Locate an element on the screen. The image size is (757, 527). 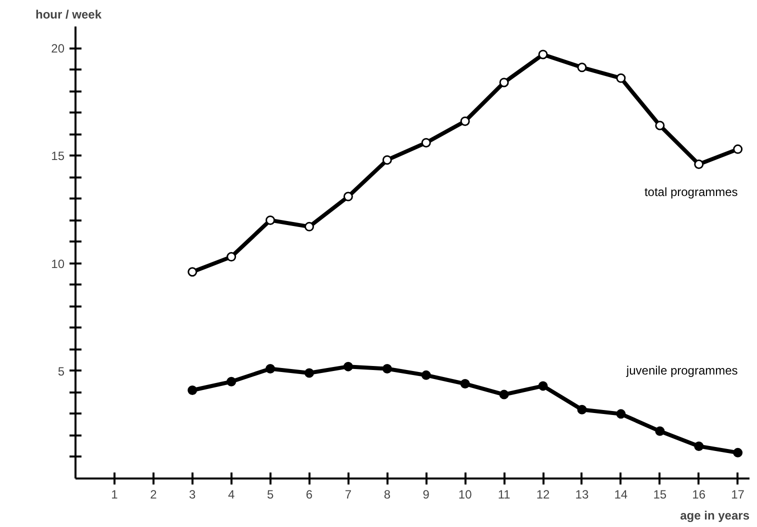
y-tick-label: 15 is located at coordinates (58, 156).